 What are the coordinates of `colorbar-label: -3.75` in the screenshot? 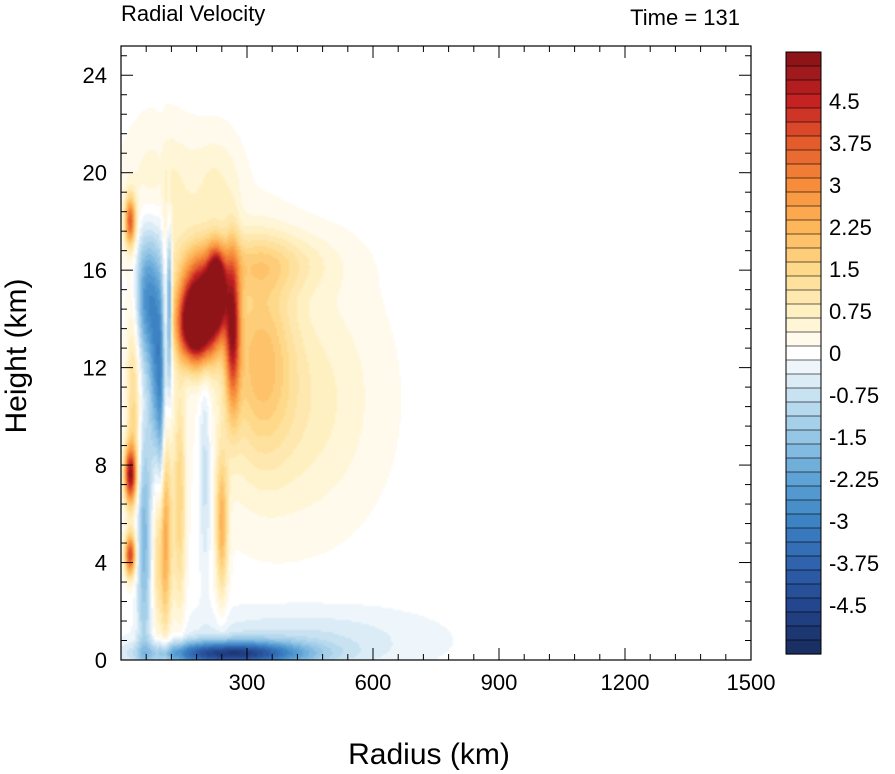 It's located at (854, 563).